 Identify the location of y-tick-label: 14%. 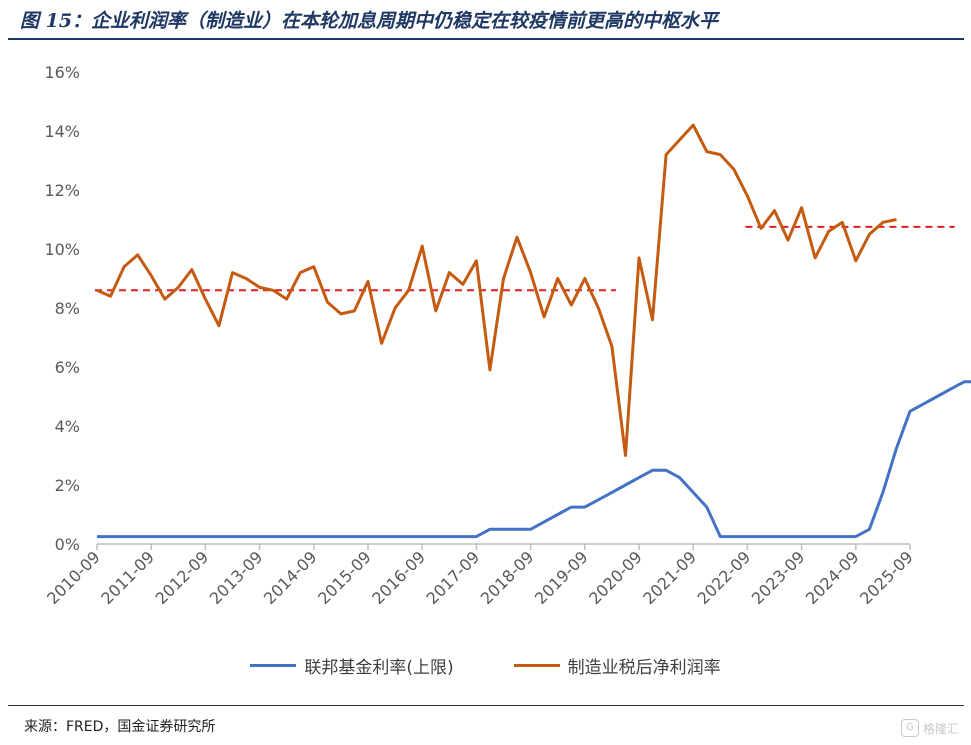
(62, 131).